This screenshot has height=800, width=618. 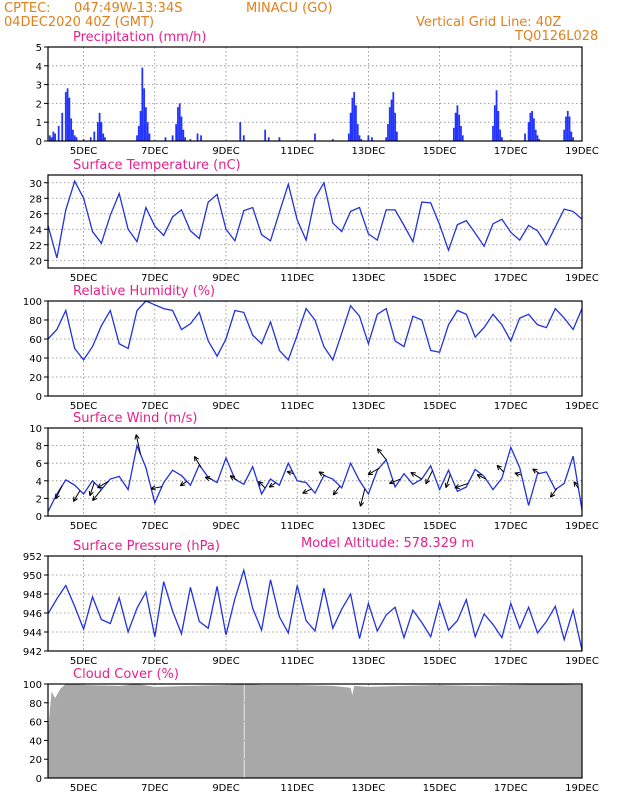 I want to click on wind-frame, so click(x=315, y=472).